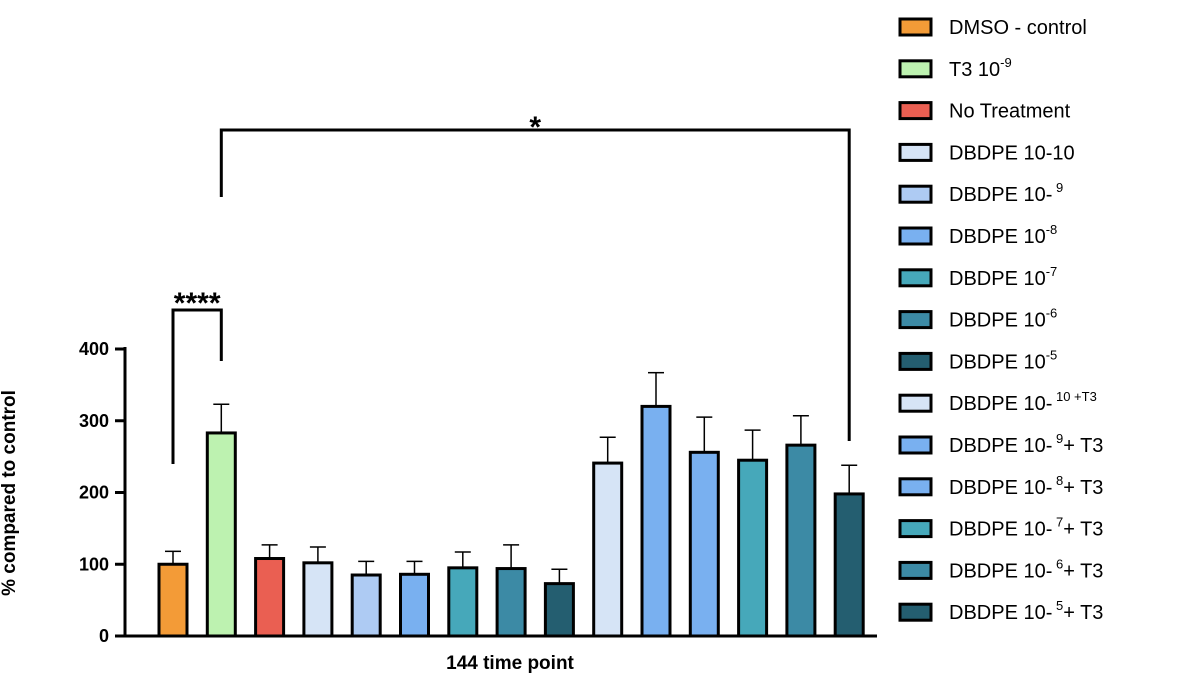 This screenshot has width=1194, height=687. I want to click on significance-bracket, so click(197, 386).